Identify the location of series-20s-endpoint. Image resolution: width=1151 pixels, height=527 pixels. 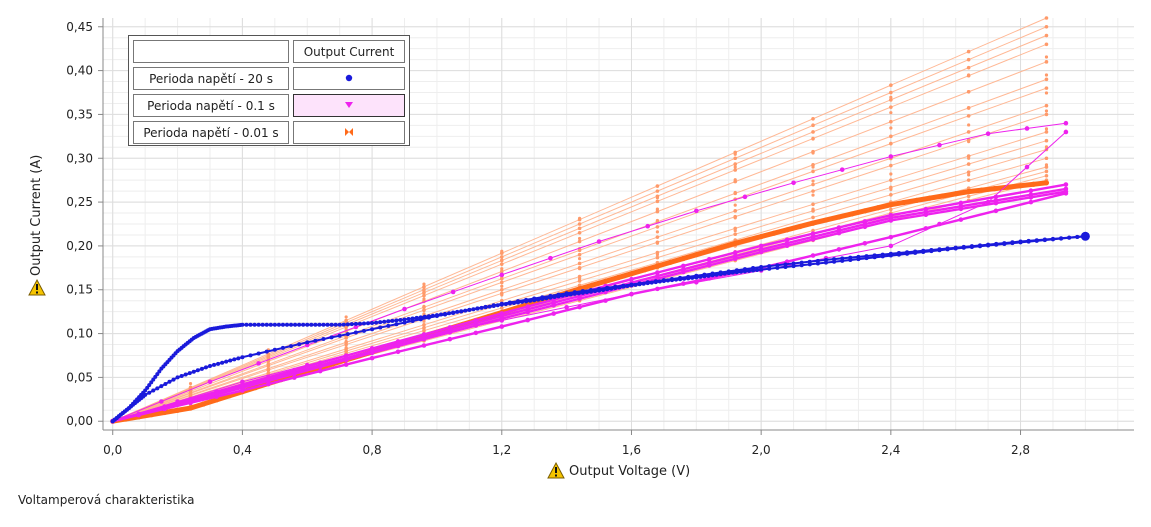
(1085, 236).